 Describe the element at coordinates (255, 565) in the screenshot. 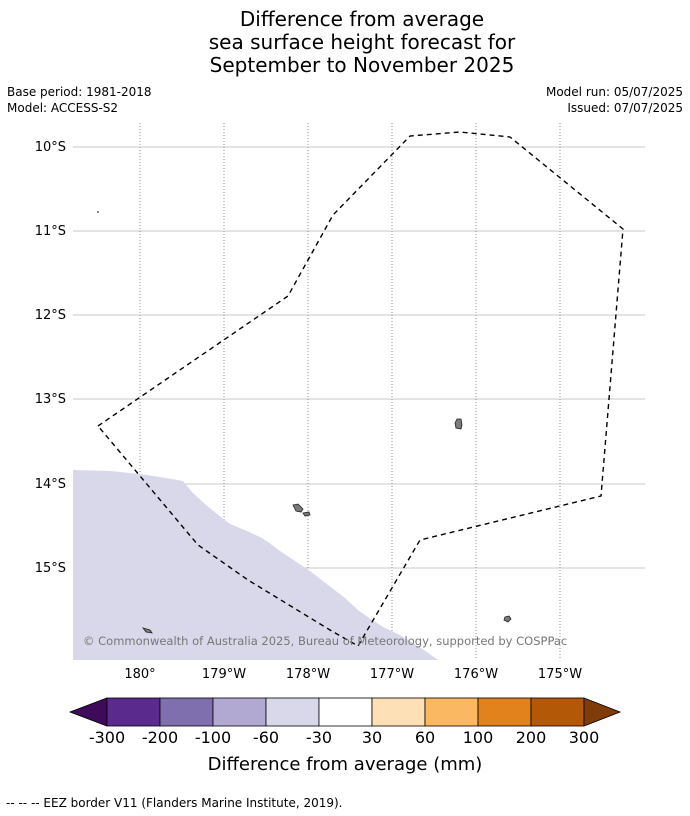

I see `anomaly-region` at that location.